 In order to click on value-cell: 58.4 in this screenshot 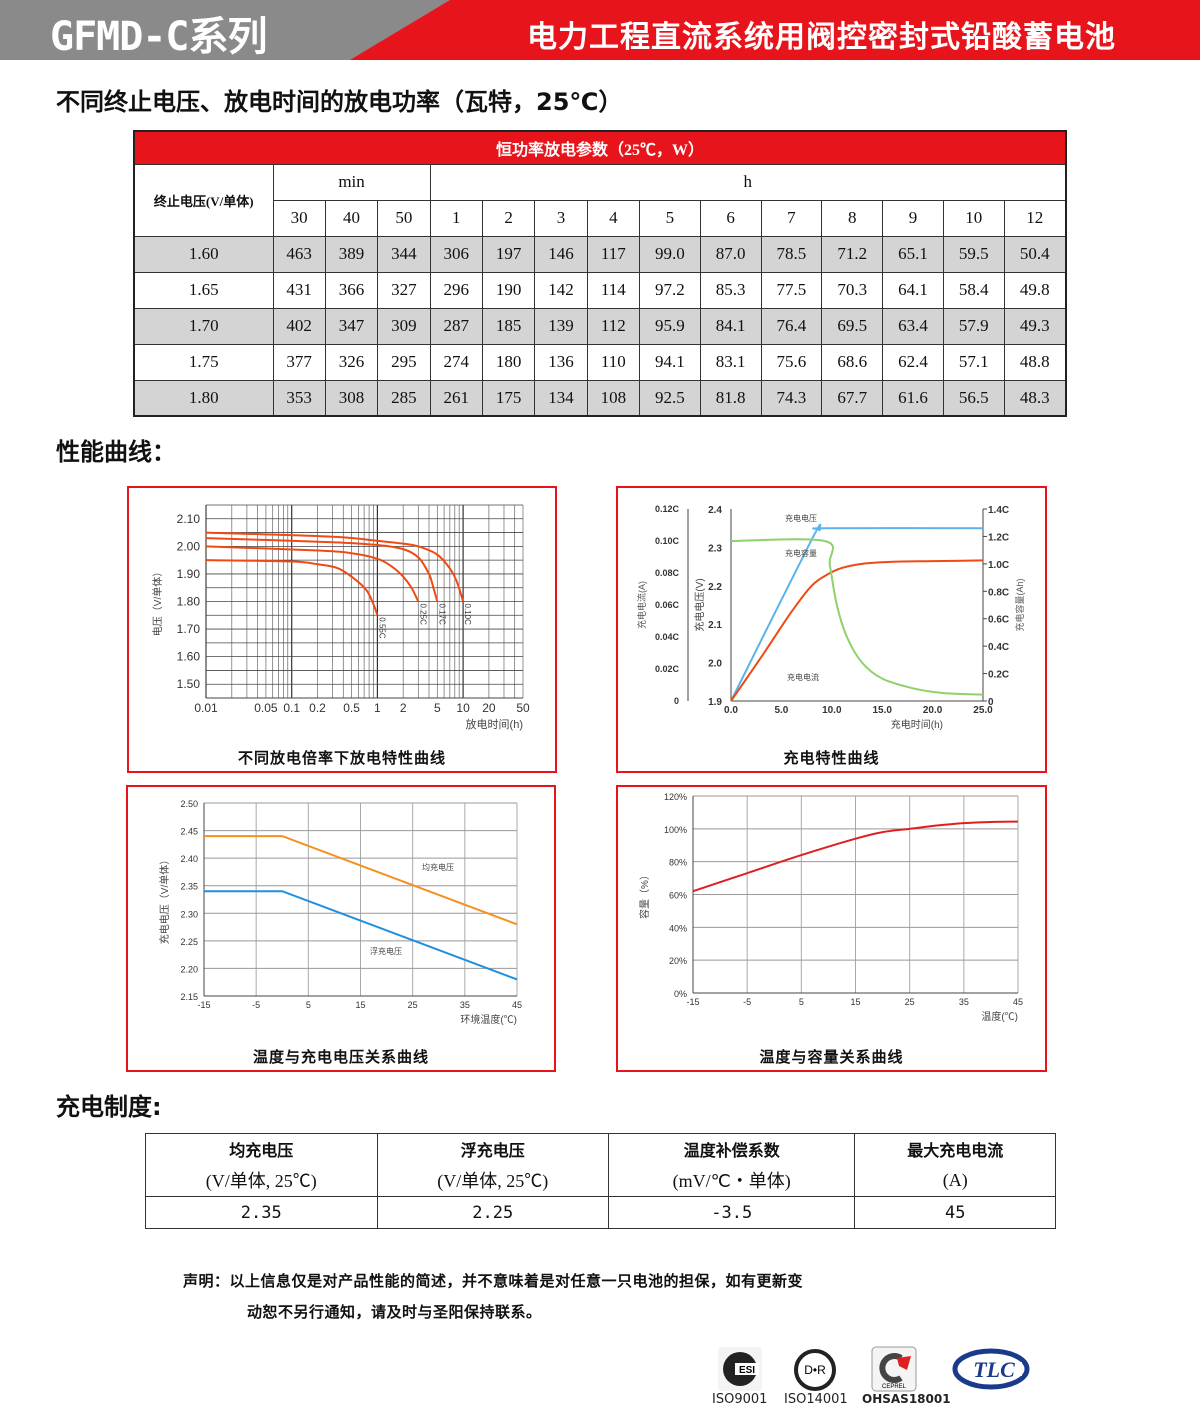, I will do `click(973, 290)`.